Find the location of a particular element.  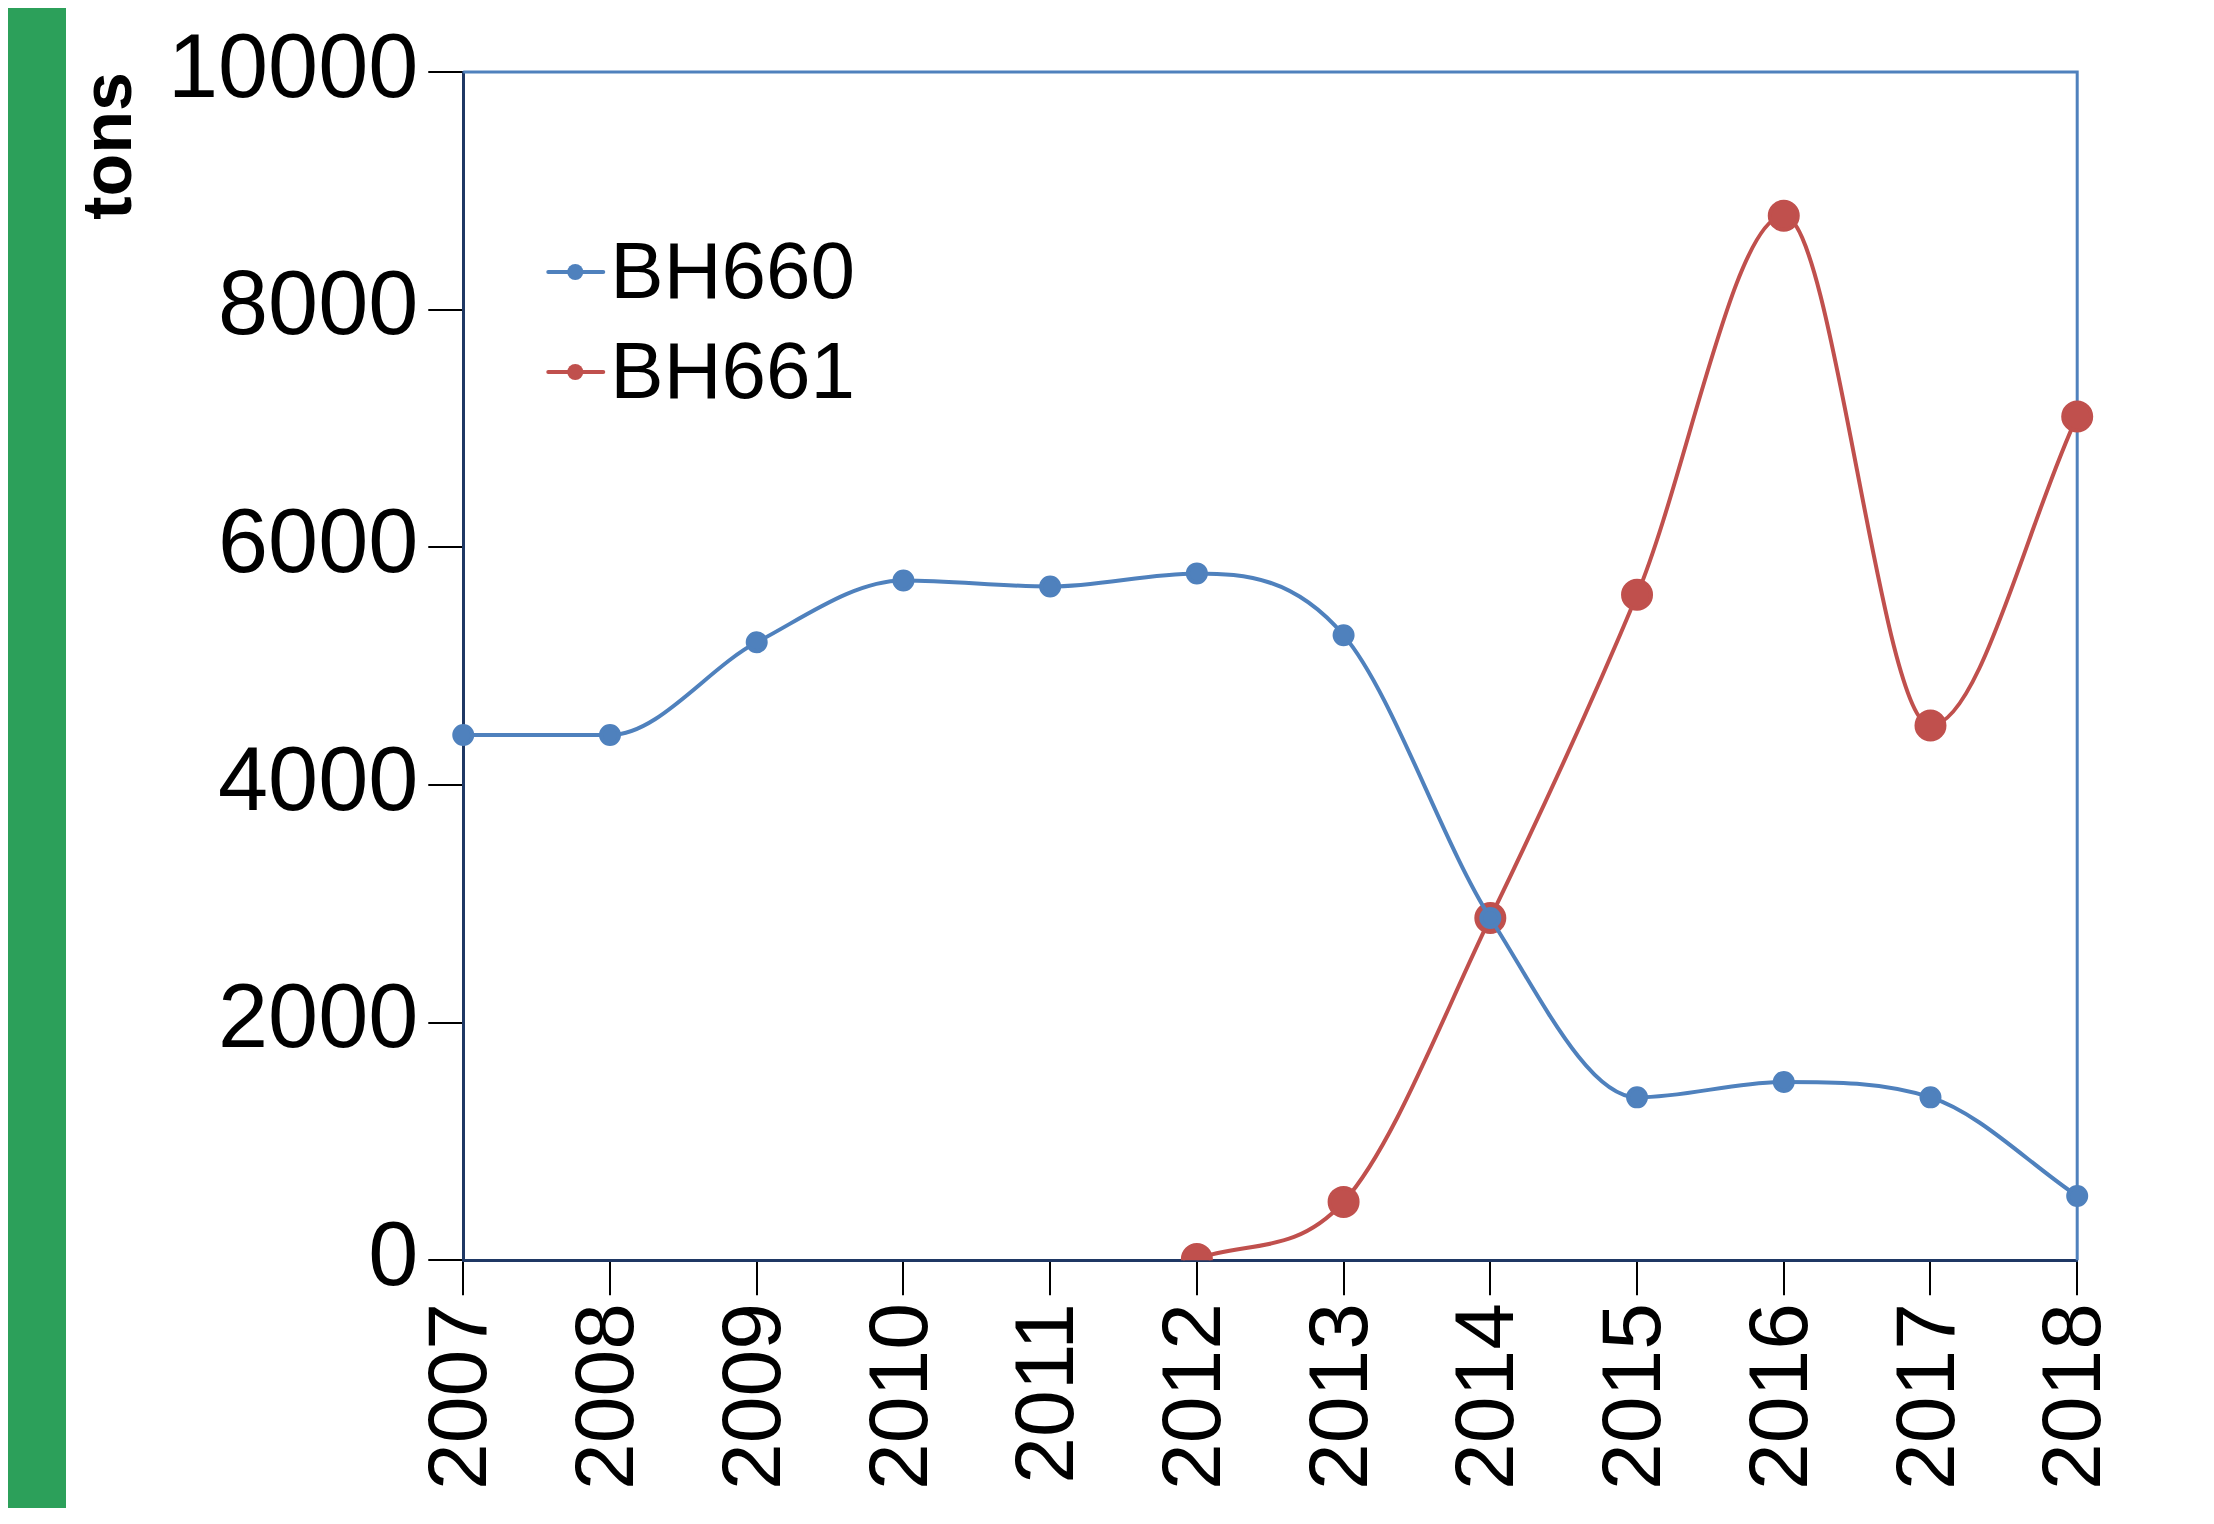

y-tick-label: 6000 is located at coordinates (318, 541).